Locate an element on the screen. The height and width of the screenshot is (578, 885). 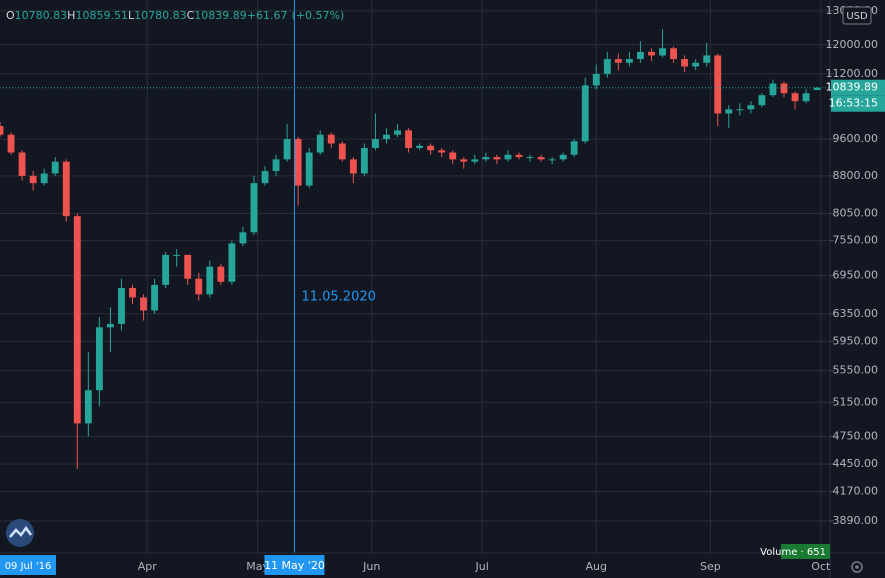
x-tick-label: Apr is located at coordinates (148, 566).